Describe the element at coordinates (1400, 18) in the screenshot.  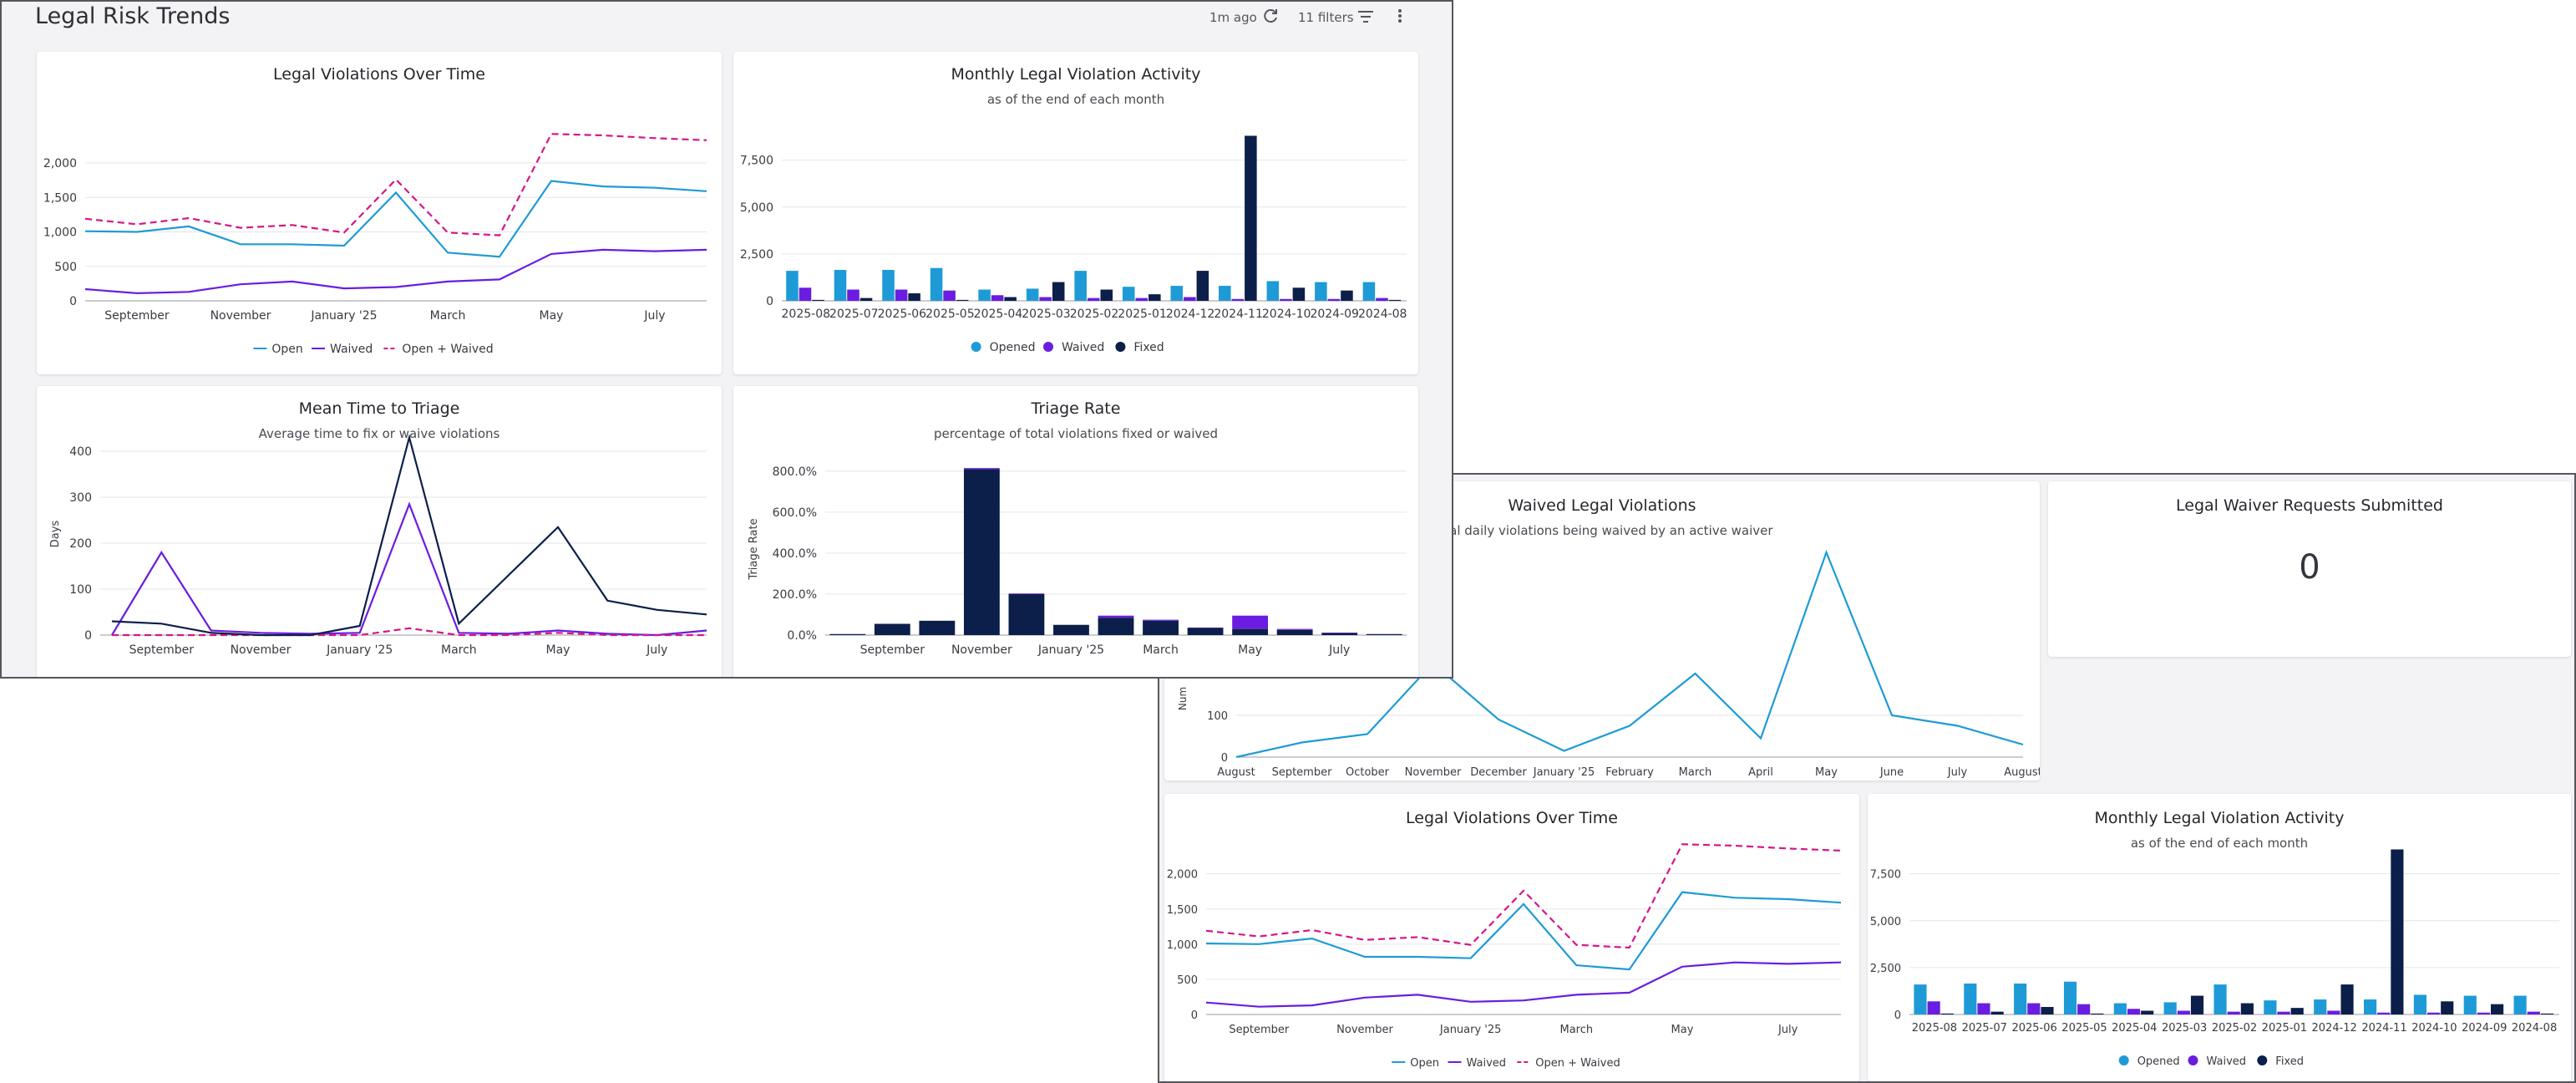
I see `more-vert-icon` at that location.